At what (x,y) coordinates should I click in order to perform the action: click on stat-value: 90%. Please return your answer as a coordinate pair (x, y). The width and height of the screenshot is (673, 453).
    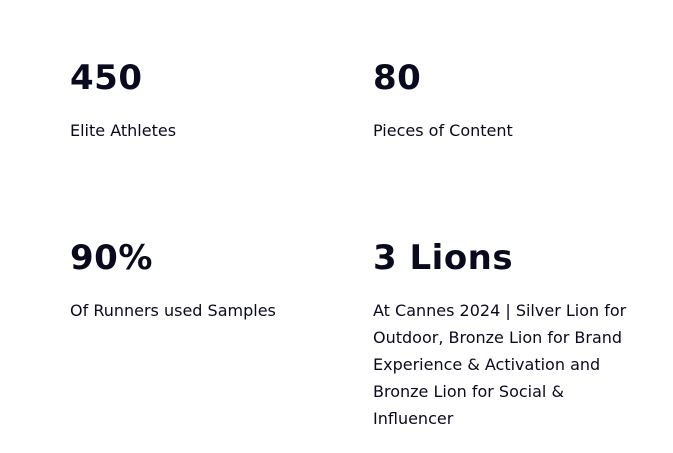
    Looking at the image, I should click on (111, 258).